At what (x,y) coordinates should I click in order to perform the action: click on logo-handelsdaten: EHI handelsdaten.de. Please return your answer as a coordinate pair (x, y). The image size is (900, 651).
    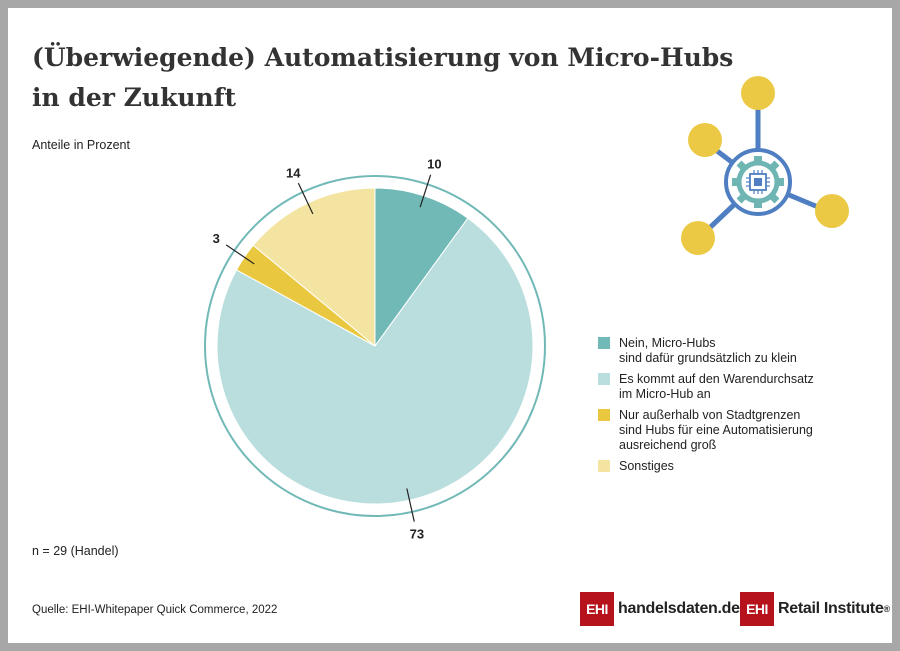
    Looking at the image, I should click on (660, 609).